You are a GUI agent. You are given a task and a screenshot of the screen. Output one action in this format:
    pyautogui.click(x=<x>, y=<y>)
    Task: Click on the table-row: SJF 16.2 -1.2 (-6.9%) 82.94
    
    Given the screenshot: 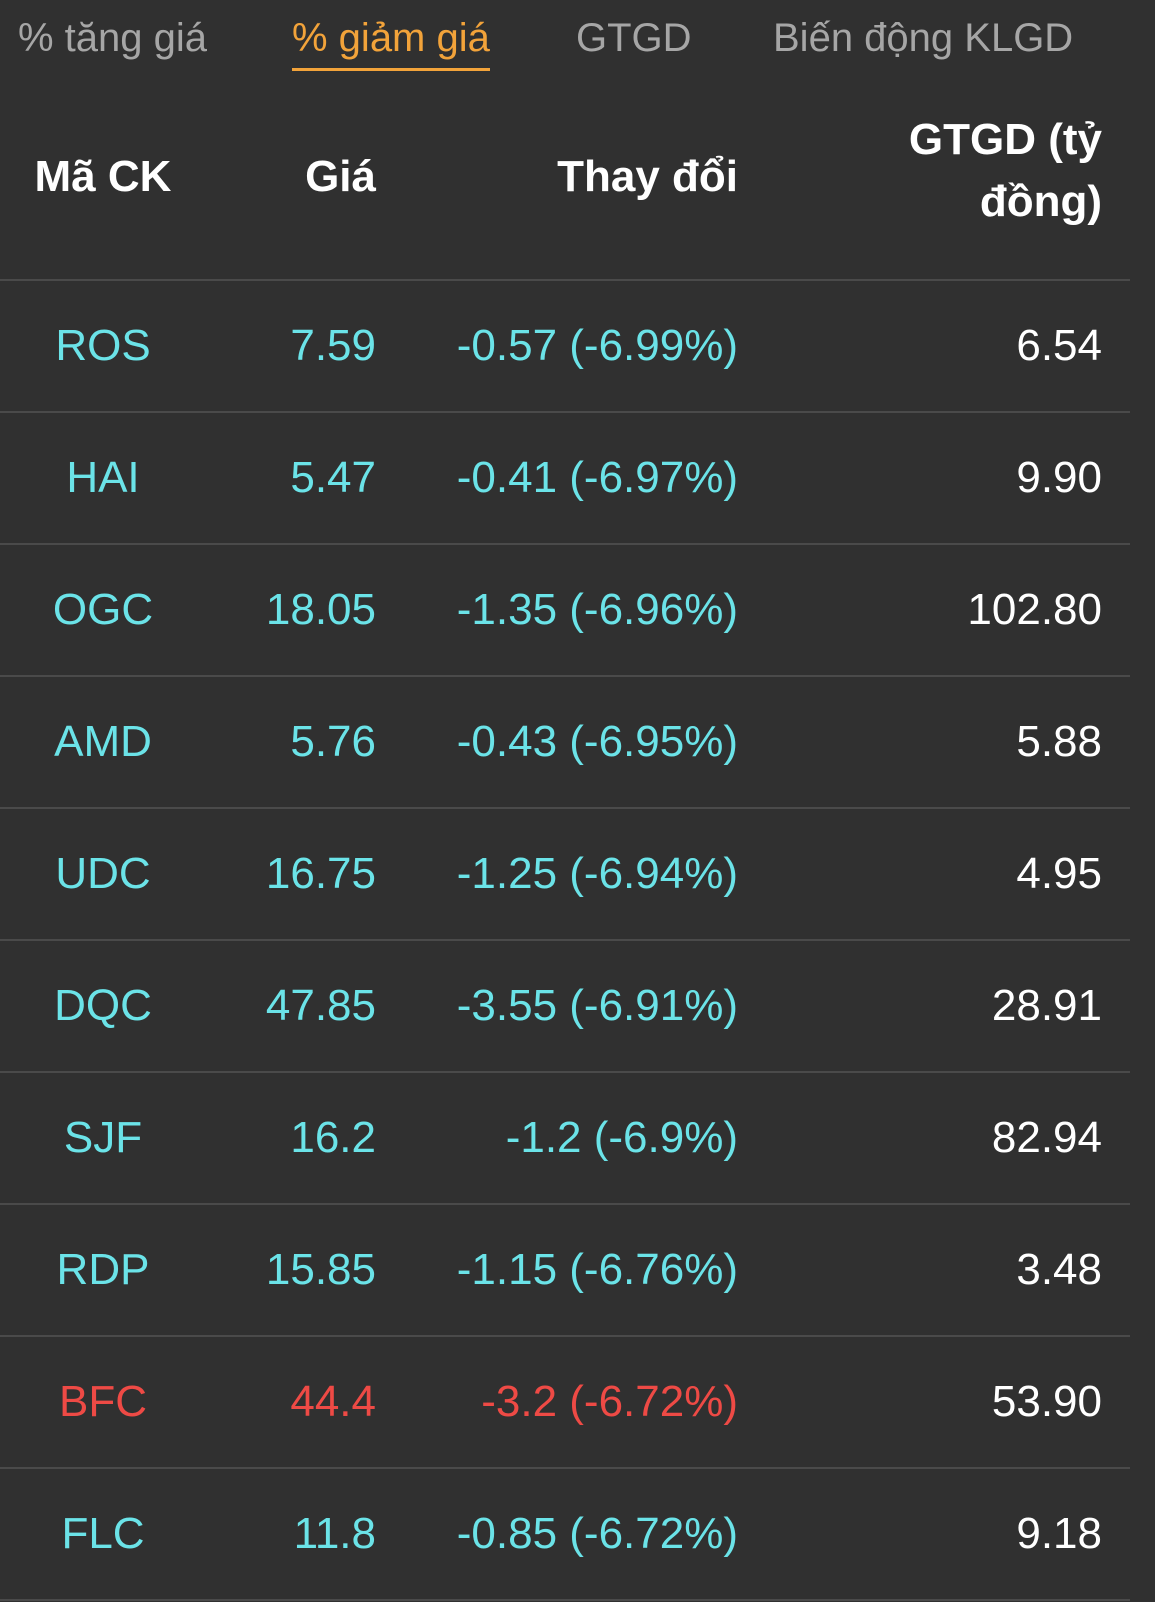 What is the action you would take?
    pyautogui.click(x=565, y=1139)
    